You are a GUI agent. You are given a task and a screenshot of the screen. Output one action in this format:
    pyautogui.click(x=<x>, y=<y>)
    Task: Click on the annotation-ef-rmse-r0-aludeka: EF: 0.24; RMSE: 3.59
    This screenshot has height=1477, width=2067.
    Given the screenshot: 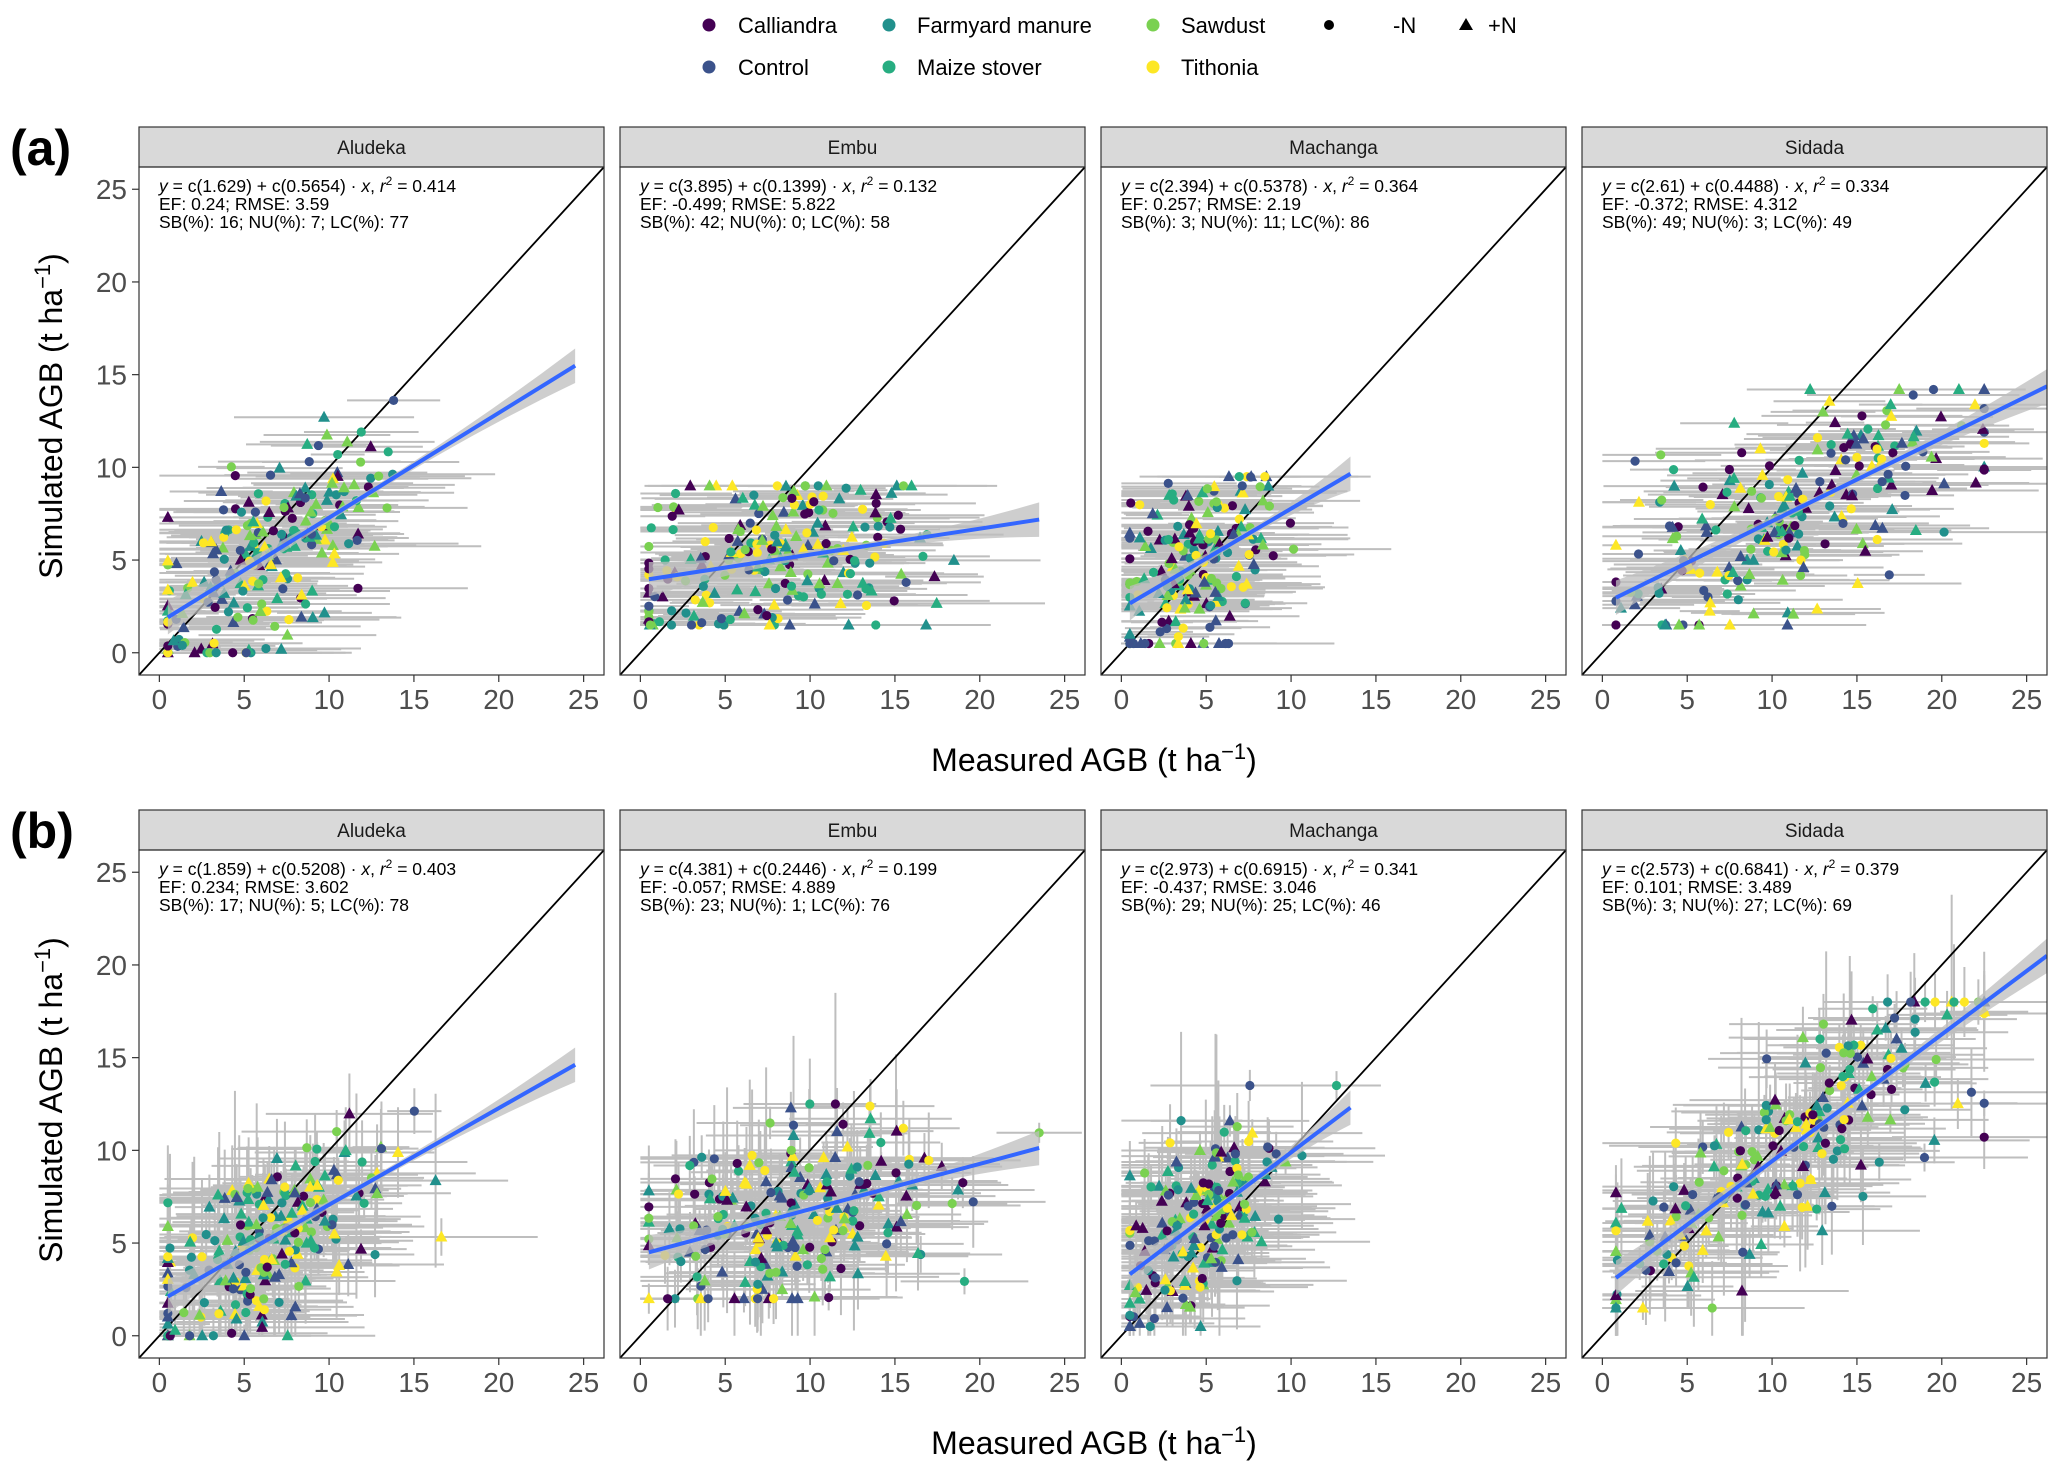 What is the action you would take?
    pyautogui.click(x=244, y=204)
    